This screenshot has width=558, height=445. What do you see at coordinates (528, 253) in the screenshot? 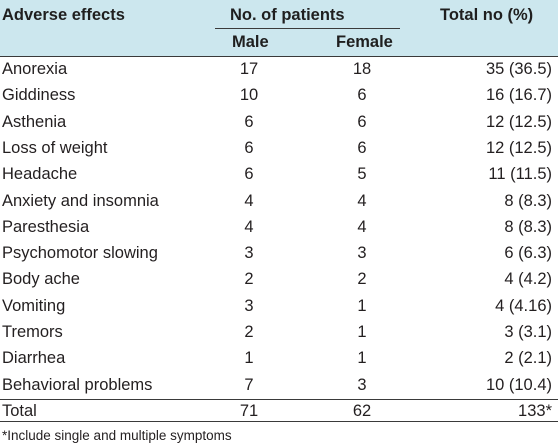
I see `row-total: 6 (6.3)` at bounding box center [528, 253].